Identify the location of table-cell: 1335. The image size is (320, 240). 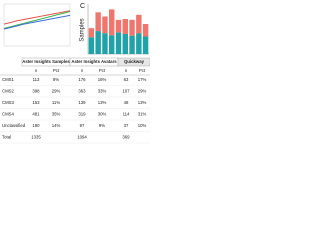
(36, 137).